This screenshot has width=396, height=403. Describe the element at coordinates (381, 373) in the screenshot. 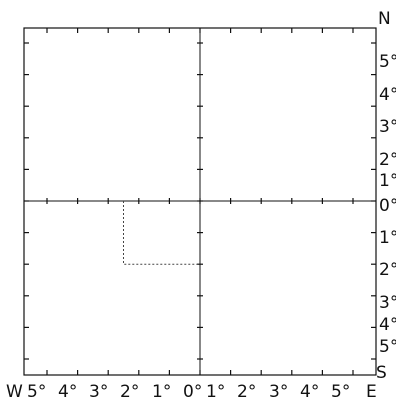

I see `south-label: S` at that location.